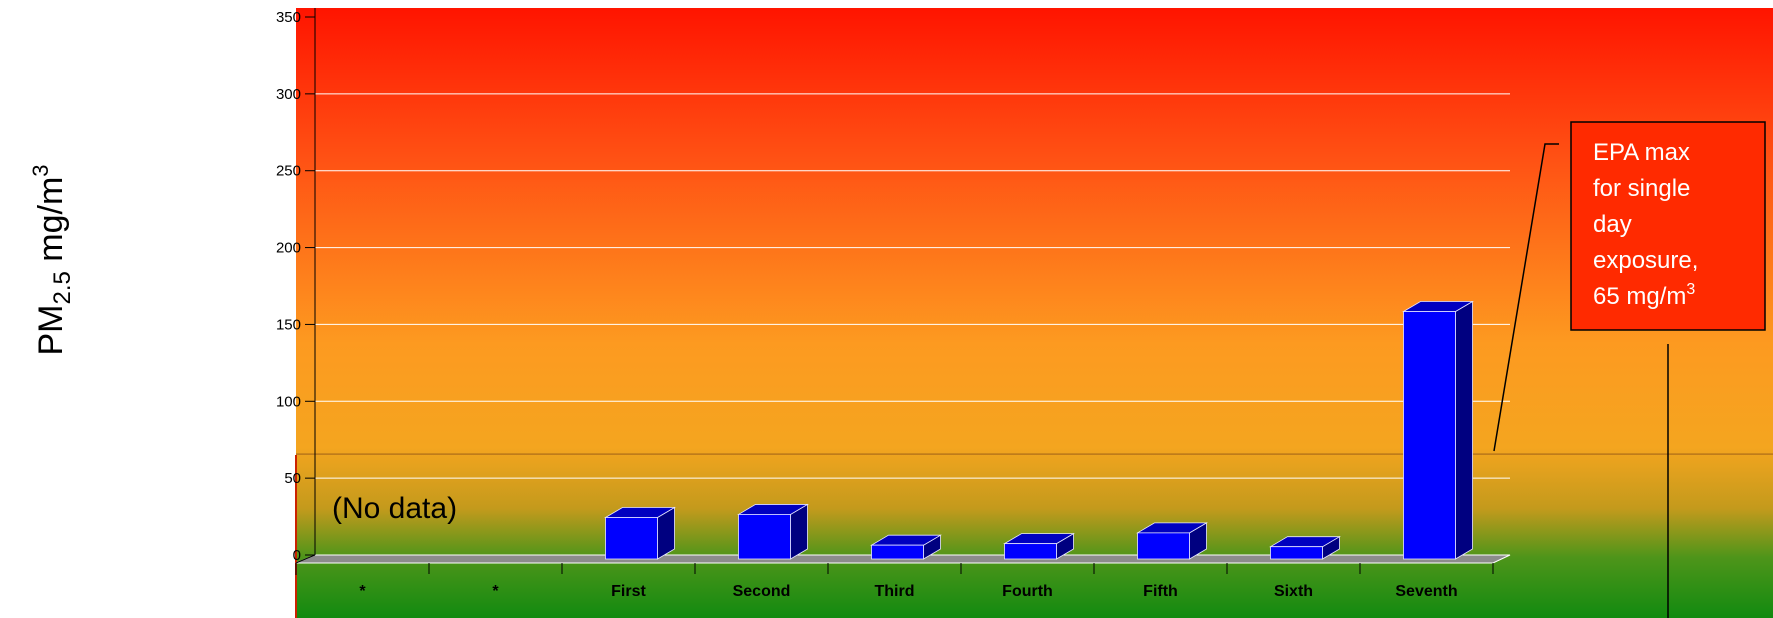  Describe the element at coordinates (1645, 260) in the screenshot. I see `callout-line-4: exposure,` at that location.